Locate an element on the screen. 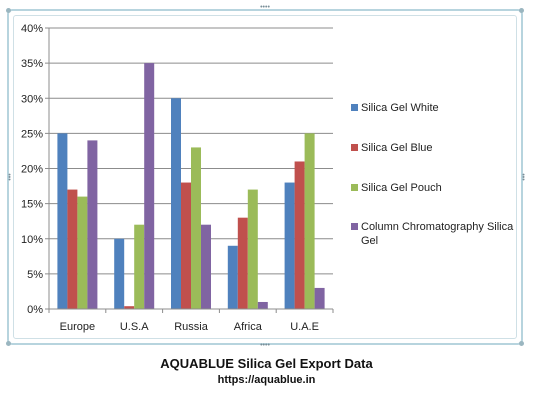 This screenshot has height=400, width=533. legend-label: Silica Gel Pouch is located at coordinates (401, 188).